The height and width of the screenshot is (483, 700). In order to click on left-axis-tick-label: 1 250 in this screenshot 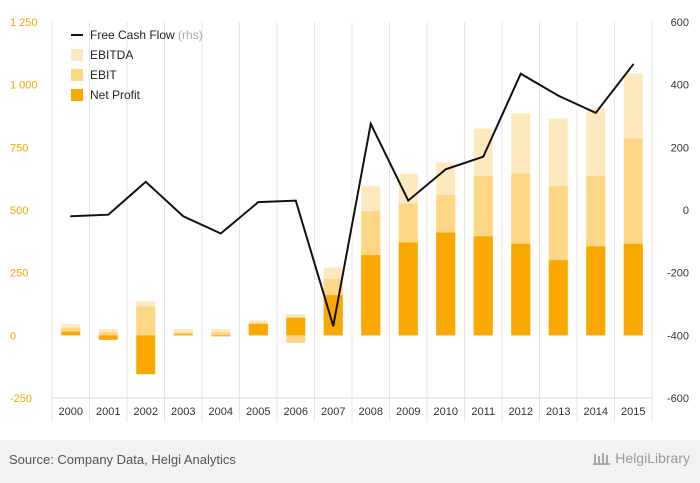, I will do `click(24, 23)`.